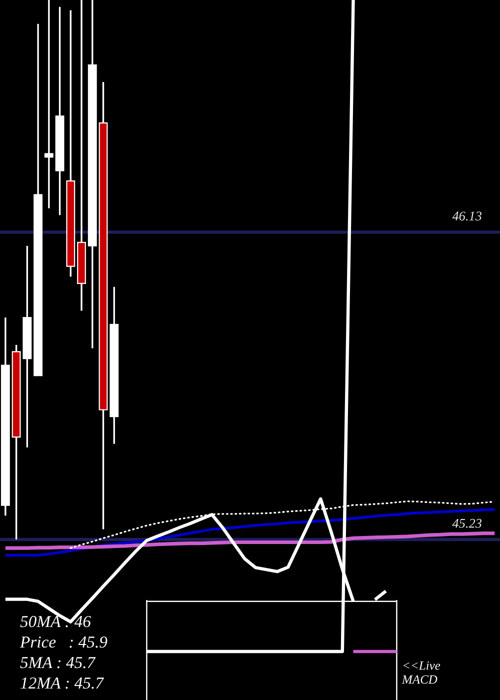 The width and height of the screenshot is (500, 700). Describe the element at coordinates (58, 662) in the screenshot. I see `annotation: 5MA : 45.7` at that location.